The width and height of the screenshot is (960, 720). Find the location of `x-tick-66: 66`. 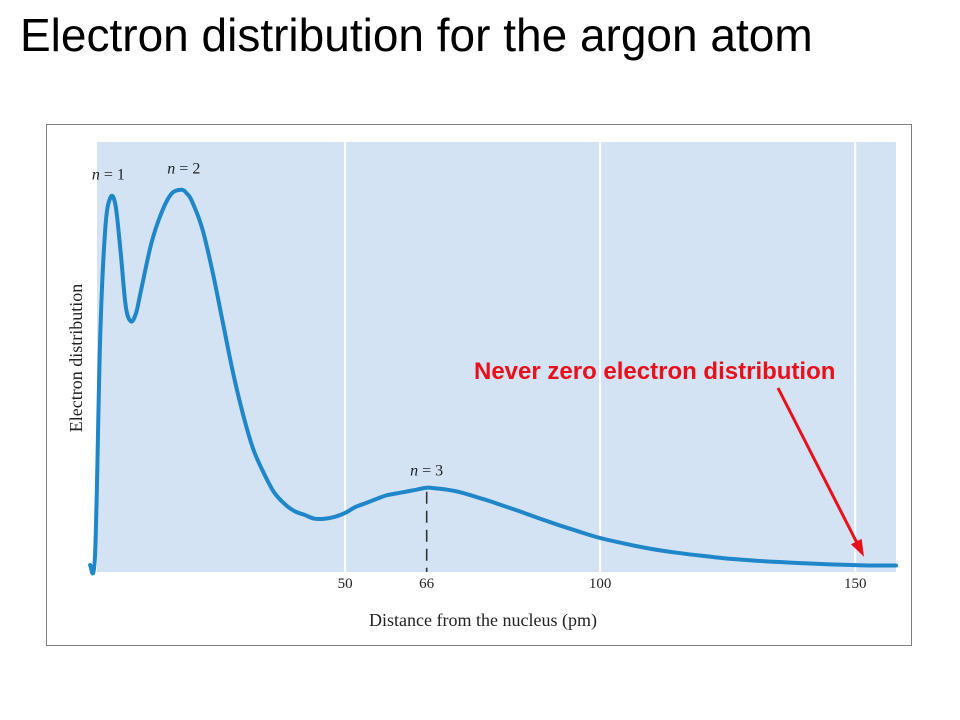

x-tick-66: 66 is located at coordinates (427, 584).